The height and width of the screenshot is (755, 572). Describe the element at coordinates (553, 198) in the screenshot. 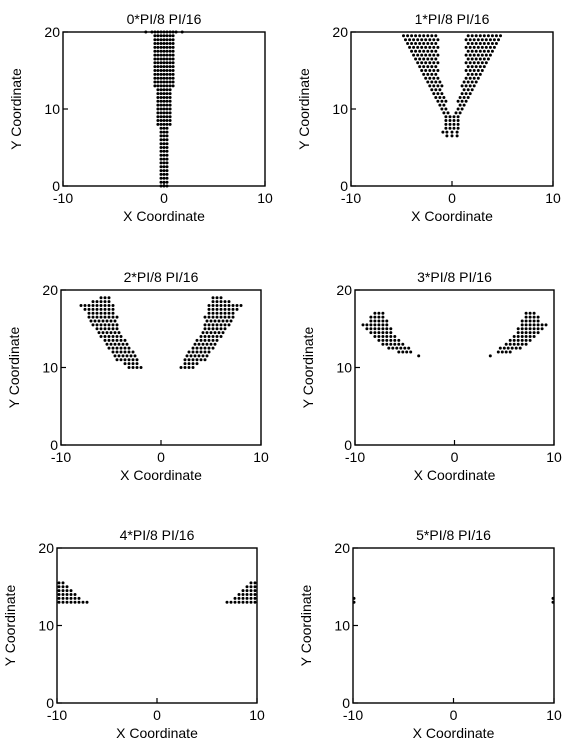

I see `x-tick-label: 10` at that location.